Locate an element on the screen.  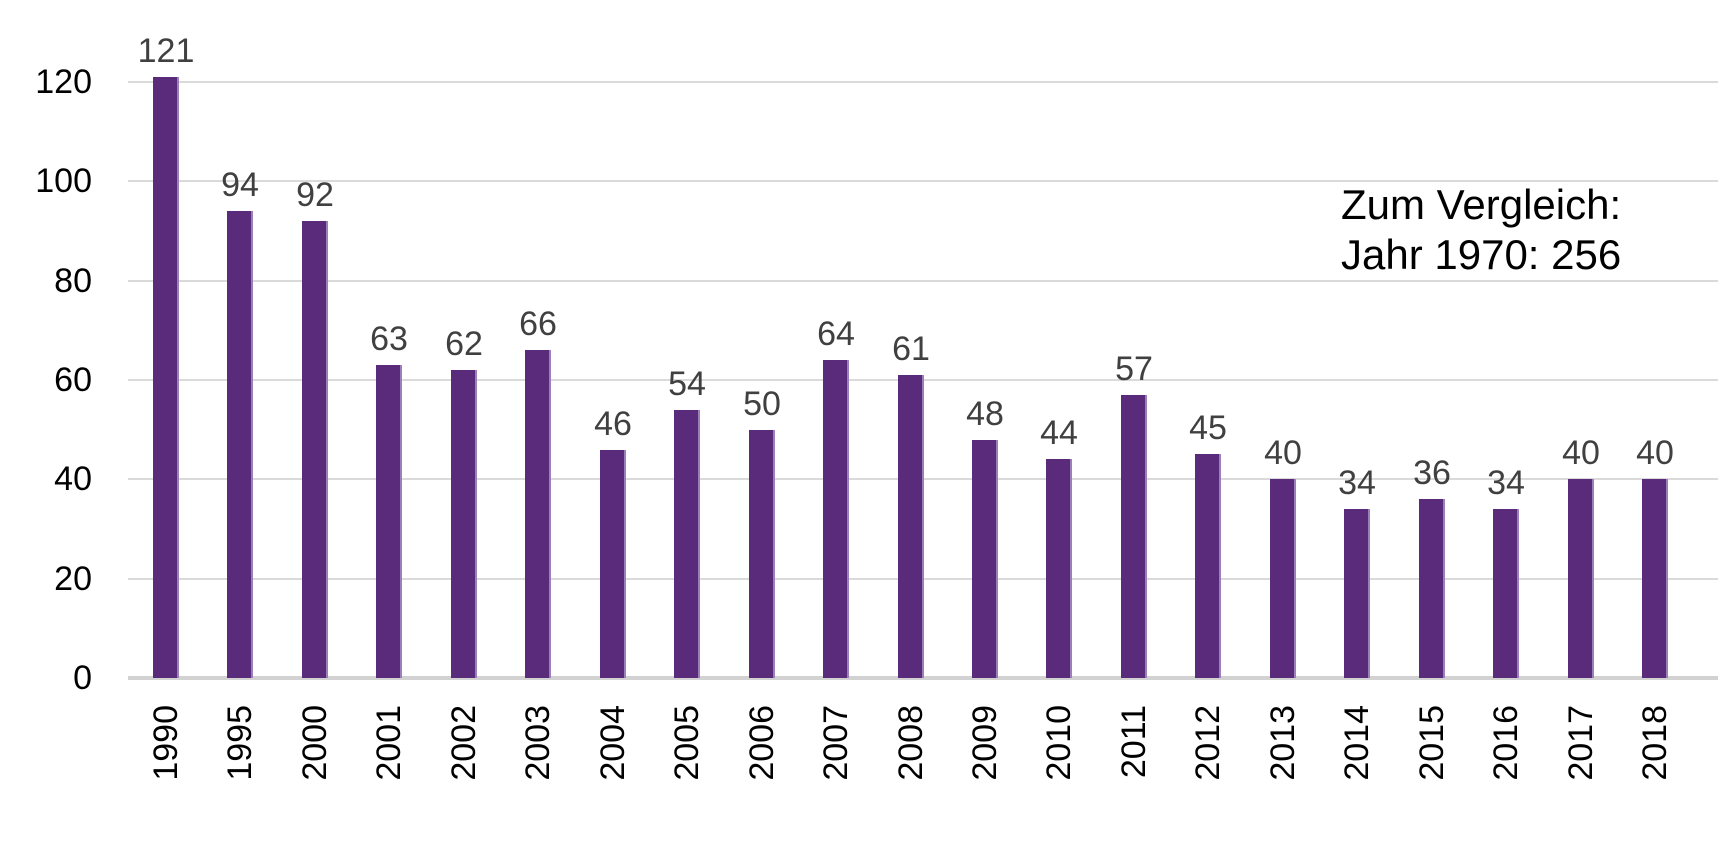
bar-value-label-2004: 46 is located at coordinates (613, 424).